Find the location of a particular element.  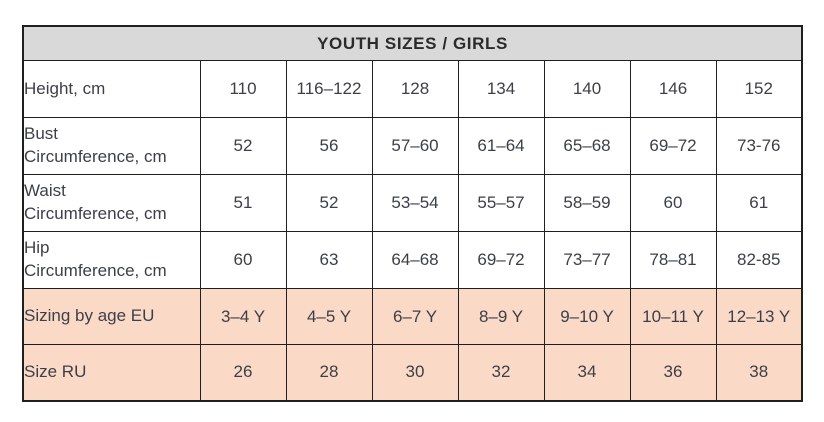

table-title: YOUTH SIZES / GIRLS is located at coordinates (412, 43).